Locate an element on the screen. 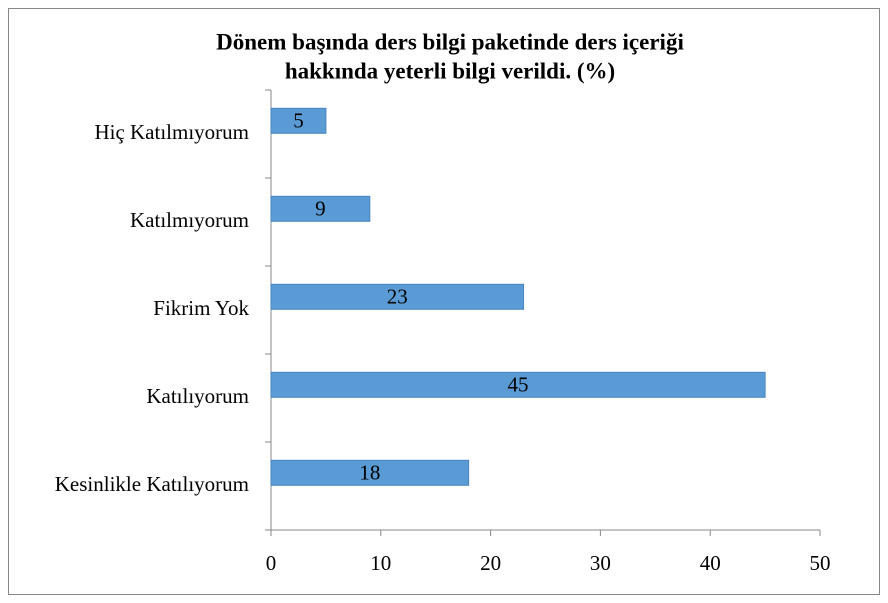 Image resolution: width=888 pixels, height=603 pixels. category-label: Katılıyorum is located at coordinates (197, 396).